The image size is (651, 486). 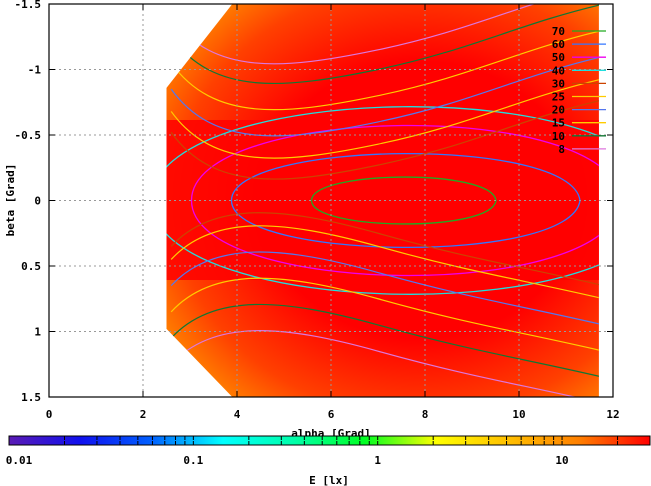 I want to click on colorbar-tick-label: 10, so click(x=561, y=460).